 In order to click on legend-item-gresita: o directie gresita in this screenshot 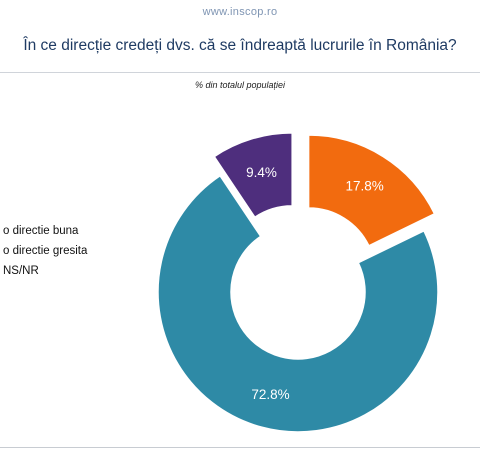, I will do `click(43, 251)`.